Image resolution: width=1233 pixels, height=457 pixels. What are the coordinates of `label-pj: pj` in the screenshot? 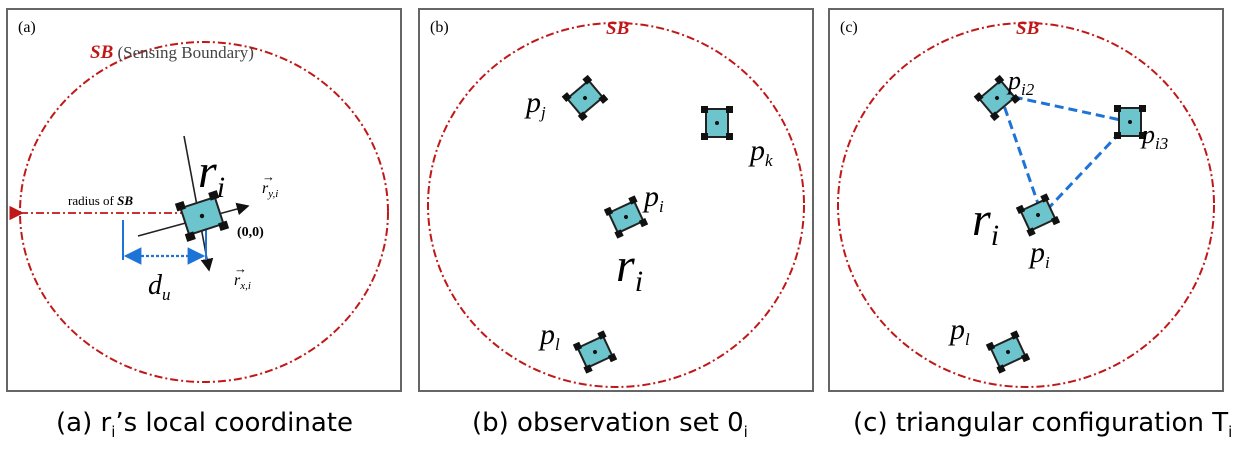 It's located at (536, 104).